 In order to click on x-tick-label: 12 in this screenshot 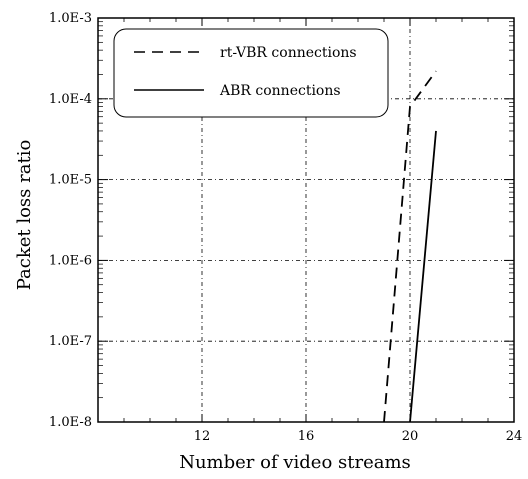, I will do `click(202, 436)`.